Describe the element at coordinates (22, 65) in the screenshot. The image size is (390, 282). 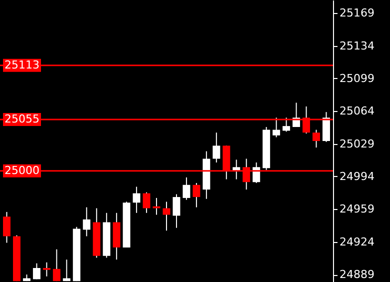
I see `ref-line-label: 25113` at that location.